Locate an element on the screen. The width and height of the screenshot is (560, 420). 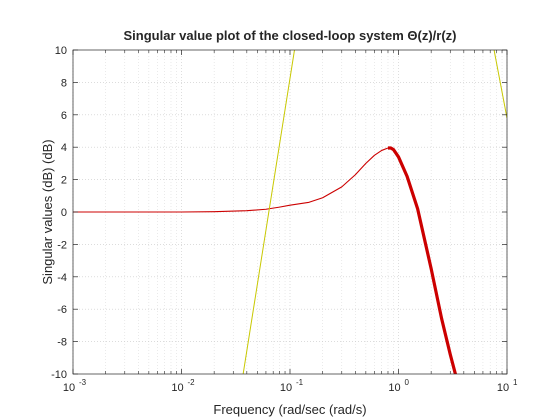
y-tick-label: -4 is located at coordinates (62, 278).